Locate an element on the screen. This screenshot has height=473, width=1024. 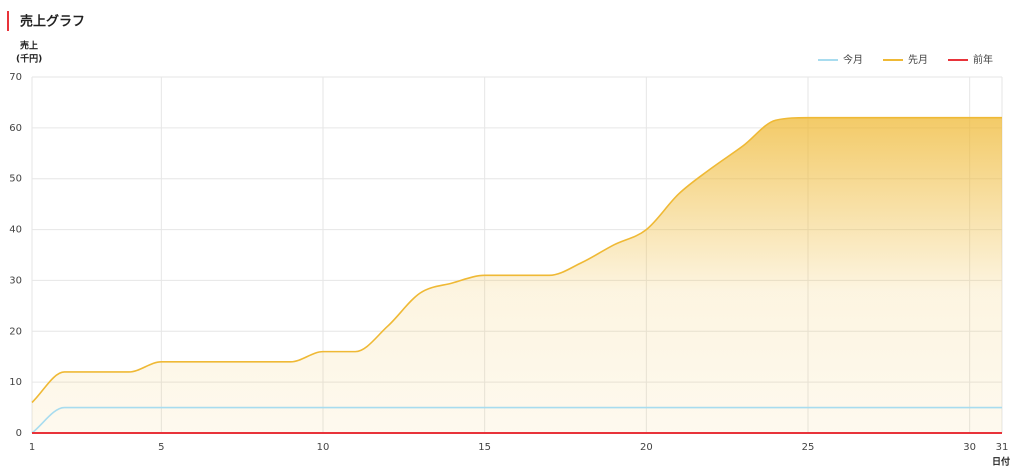
y-axis-label: (千円) is located at coordinates (29, 59).